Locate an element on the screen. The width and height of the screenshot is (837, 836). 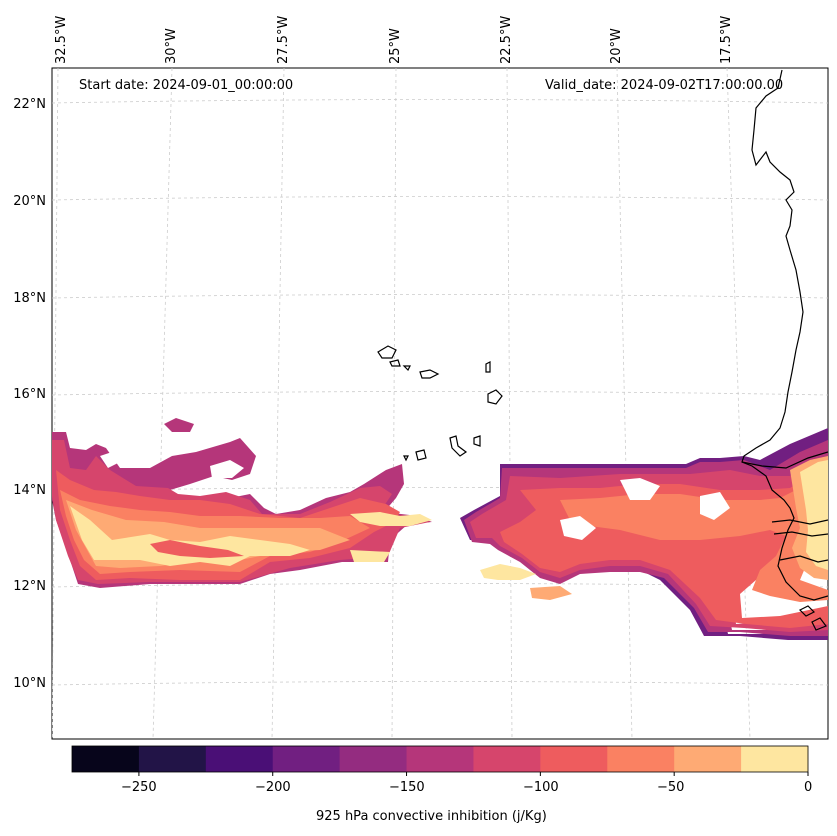
fogo-island is located at coordinates (421, 455).